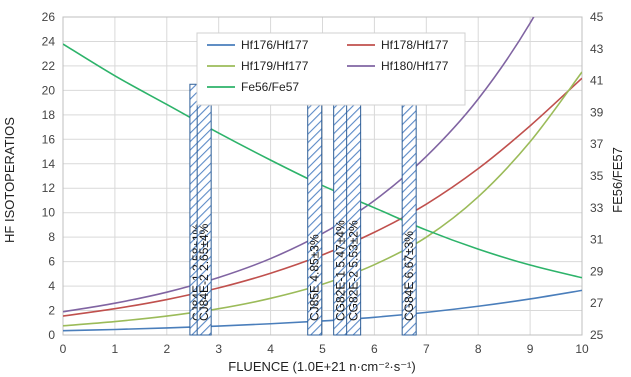 Image resolution: width=631 pixels, height=377 pixels. Describe the element at coordinates (597, 144) in the screenshot. I see `y-right-tick-label: 37` at that location.